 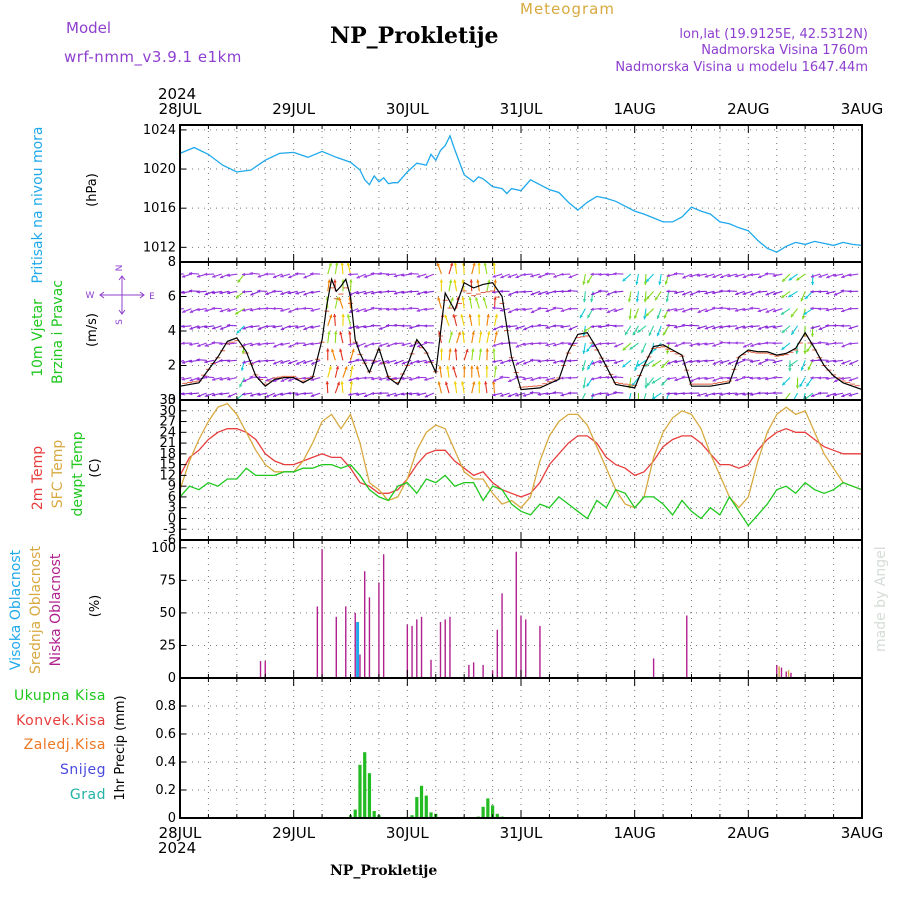 I want to click on meteogram-label: Meteogram, so click(x=567, y=9).